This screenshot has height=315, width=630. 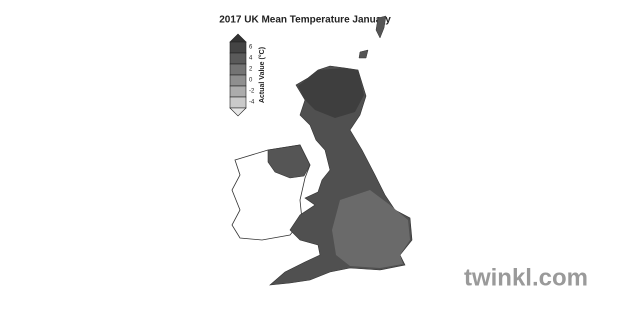 I want to click on legend-label: -4, so click(x=252, y=103).